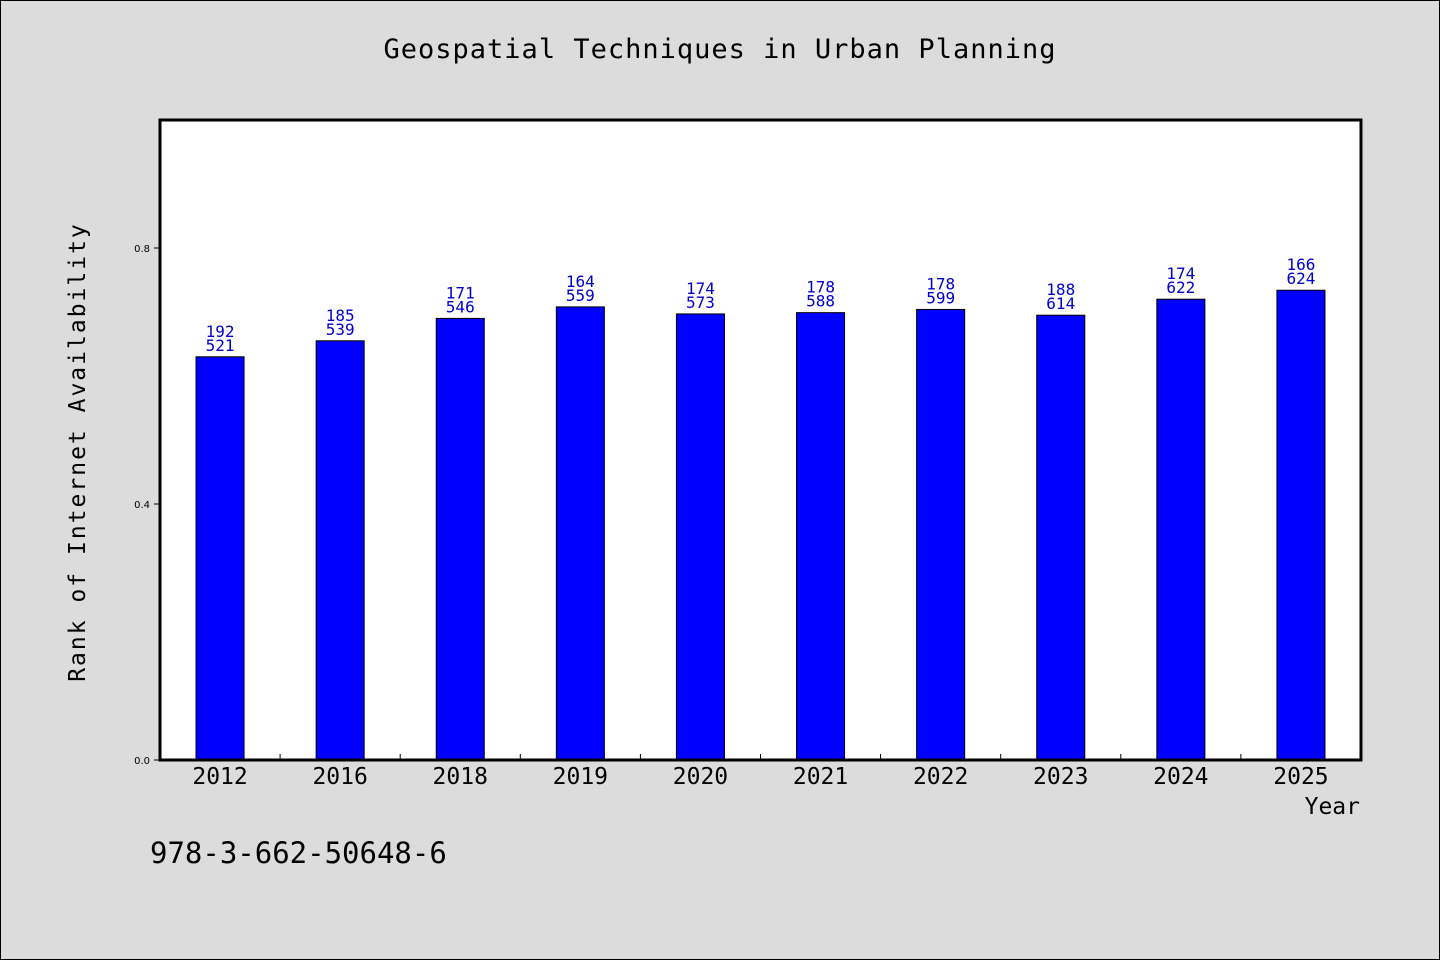 This screenshot has width=1440, height=960. Describe the element at coordinates (142, 761) in the screenshot. I see `y-tick-label: 0.0` at that location.